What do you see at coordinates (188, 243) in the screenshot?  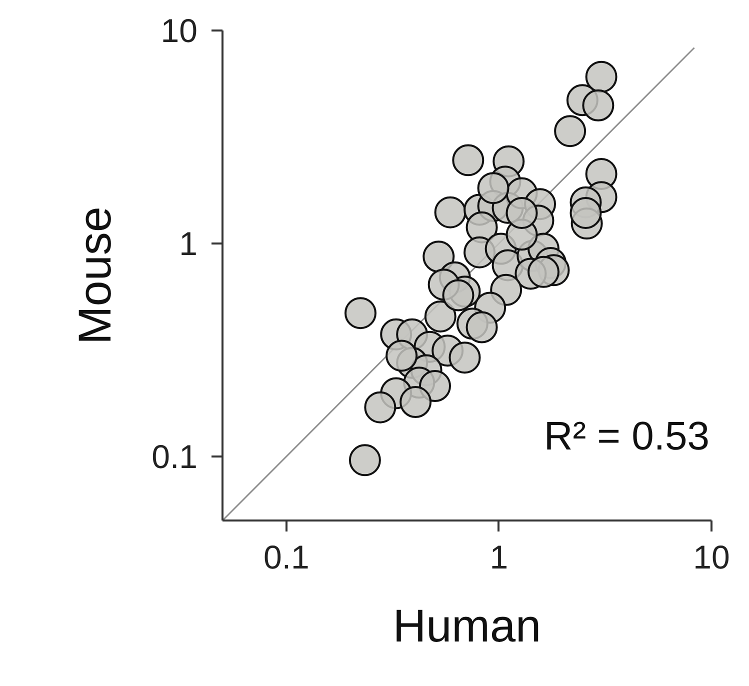 I see `y-tick-label: 1` at bounding box center [188, 243].